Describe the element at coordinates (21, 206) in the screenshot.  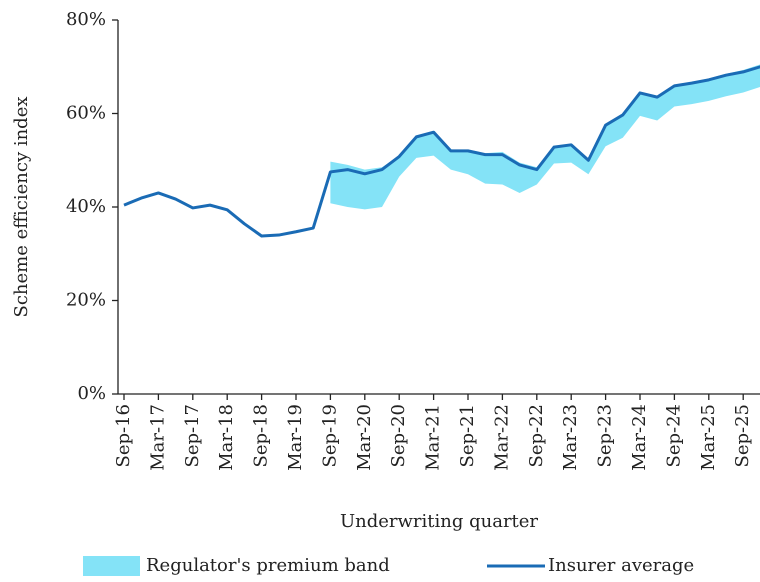
I see `y-axis-title: Scheme efficiency index` at that location.